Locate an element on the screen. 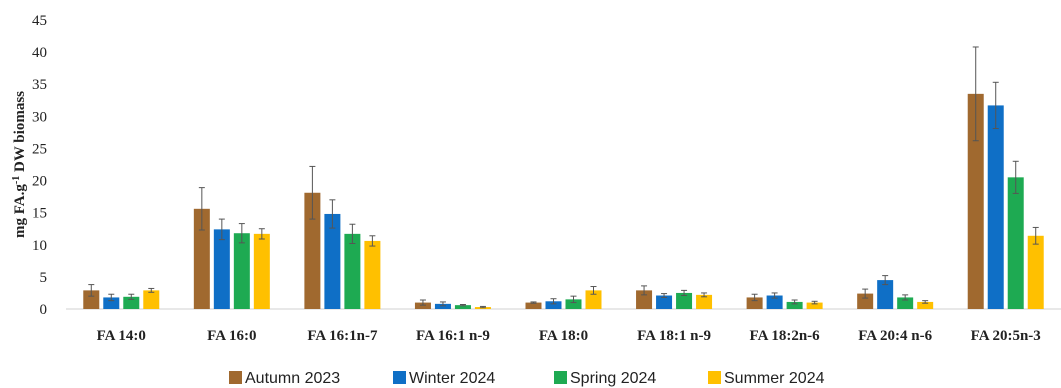 Image resolution: width=1061 pixels, height=388 pixels. x-category-label: FA 20:5n-3 is located at coordinates (1006, 336).